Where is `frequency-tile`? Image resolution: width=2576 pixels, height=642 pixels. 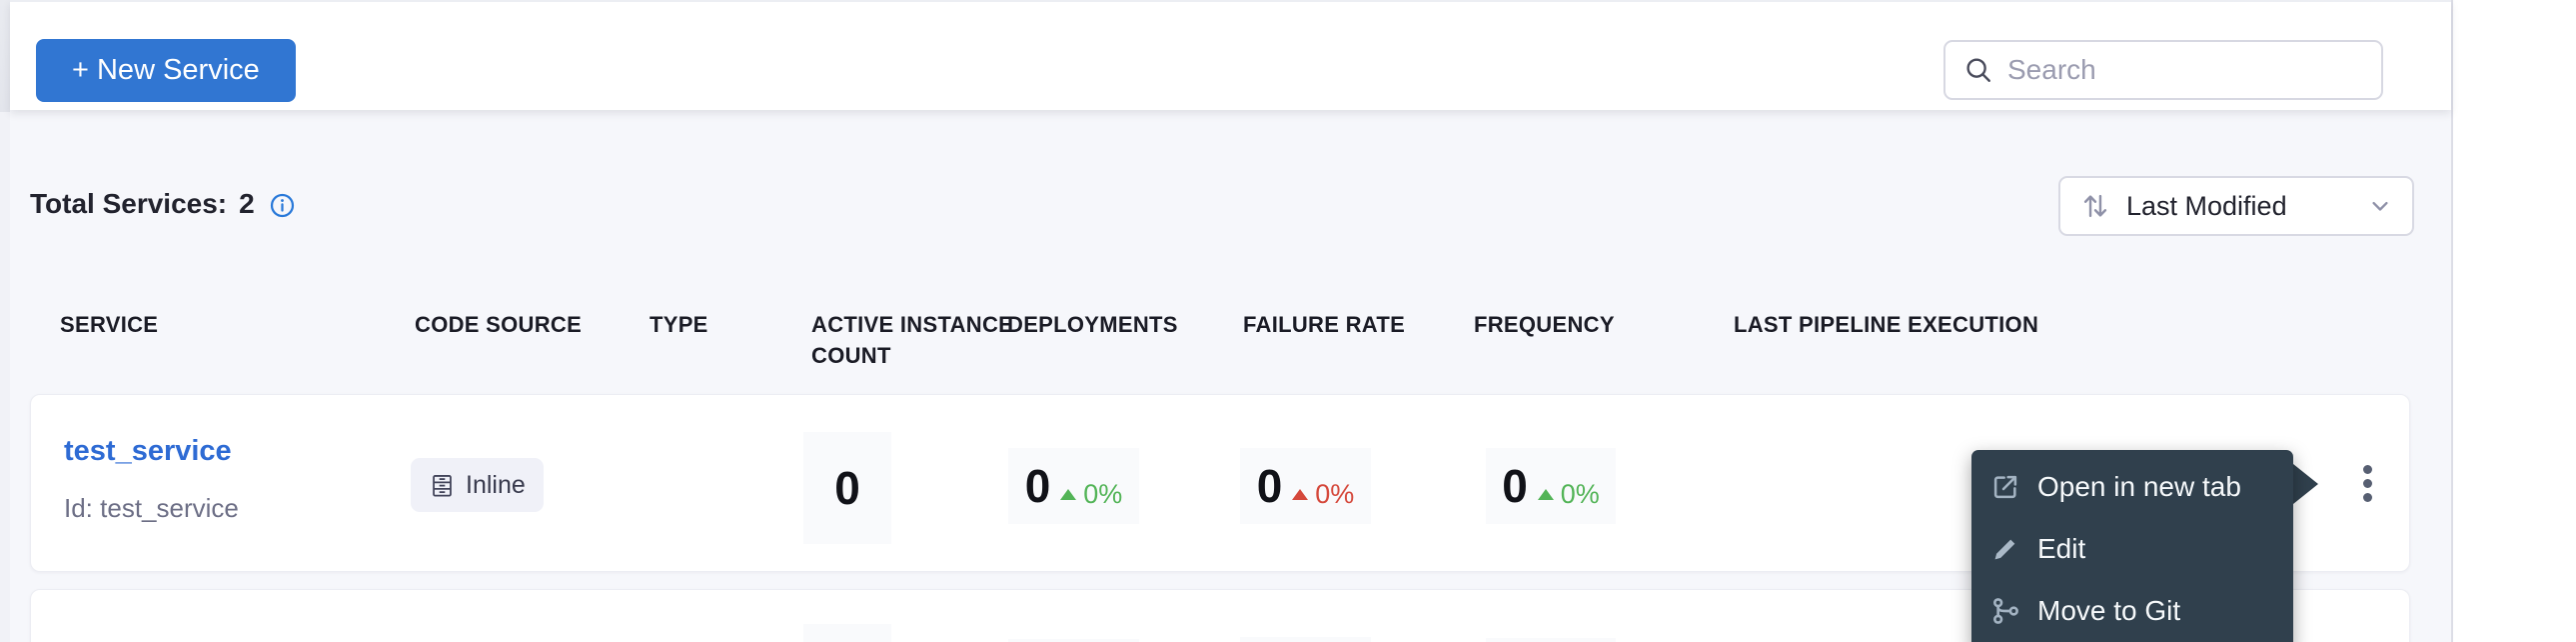 frequency-tile is located at coordinates (1551, 640).